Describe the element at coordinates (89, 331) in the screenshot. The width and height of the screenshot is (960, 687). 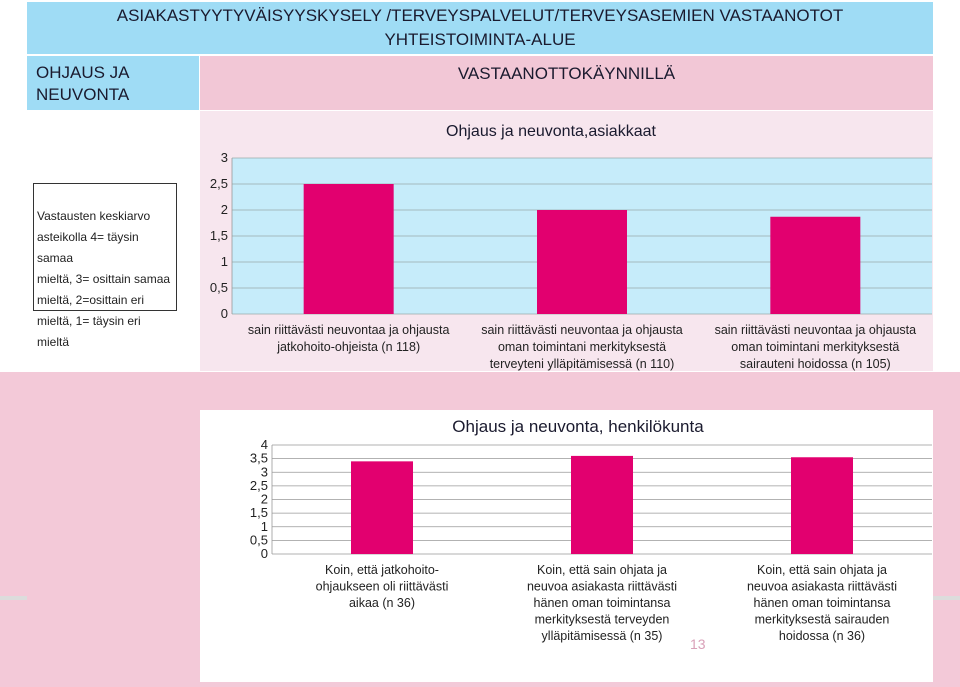
I see `legend-note-line: mieltä, 1= täysin eri mieltä` at that location.